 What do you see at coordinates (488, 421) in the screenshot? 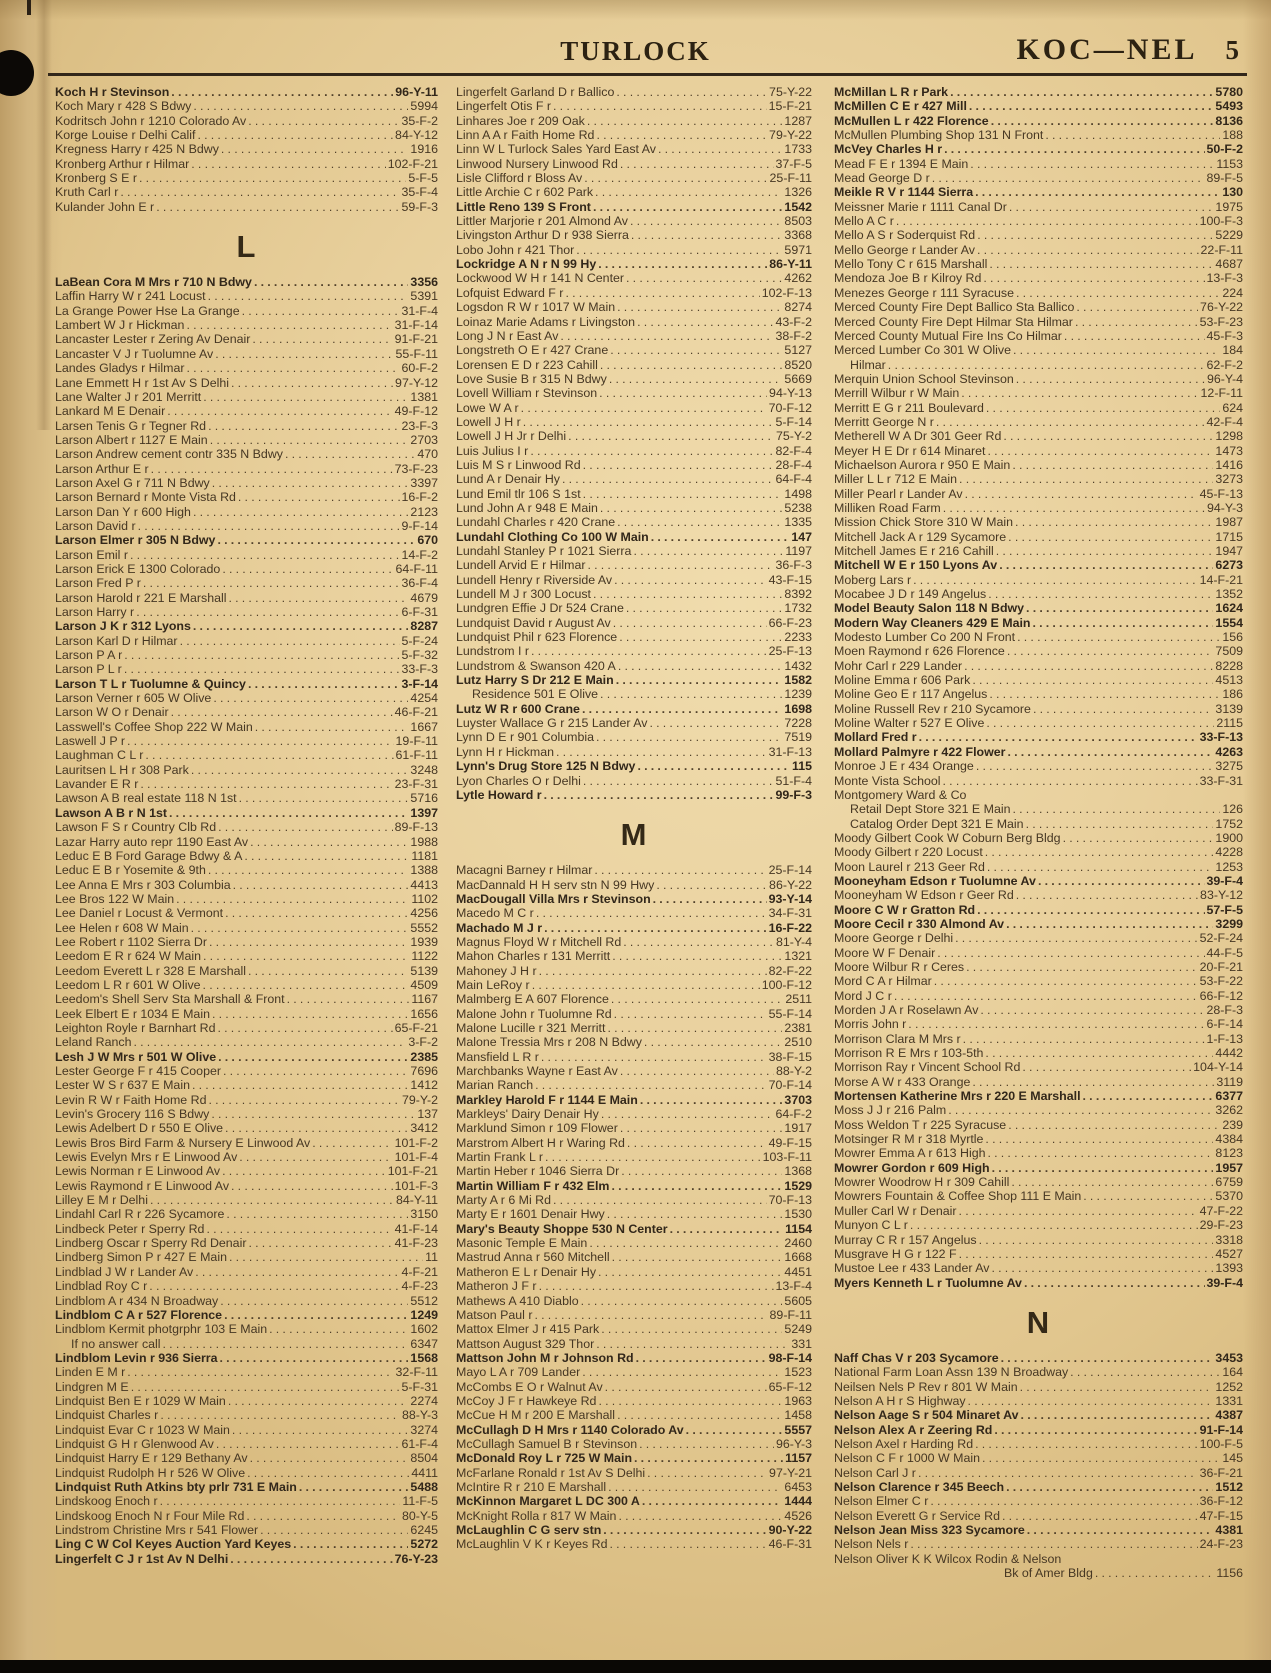
I see `entry-name: Lowell J H r` at bounding box center [488, 421].